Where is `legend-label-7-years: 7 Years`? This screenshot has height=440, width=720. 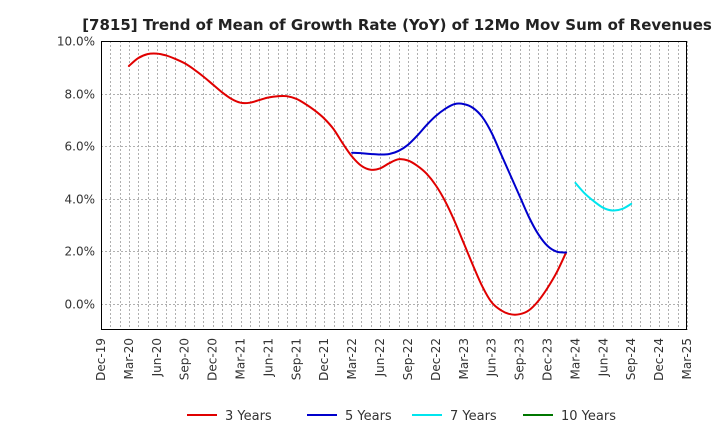
legend-label-7-years: 7 Years is located at coordinates (473, 416).